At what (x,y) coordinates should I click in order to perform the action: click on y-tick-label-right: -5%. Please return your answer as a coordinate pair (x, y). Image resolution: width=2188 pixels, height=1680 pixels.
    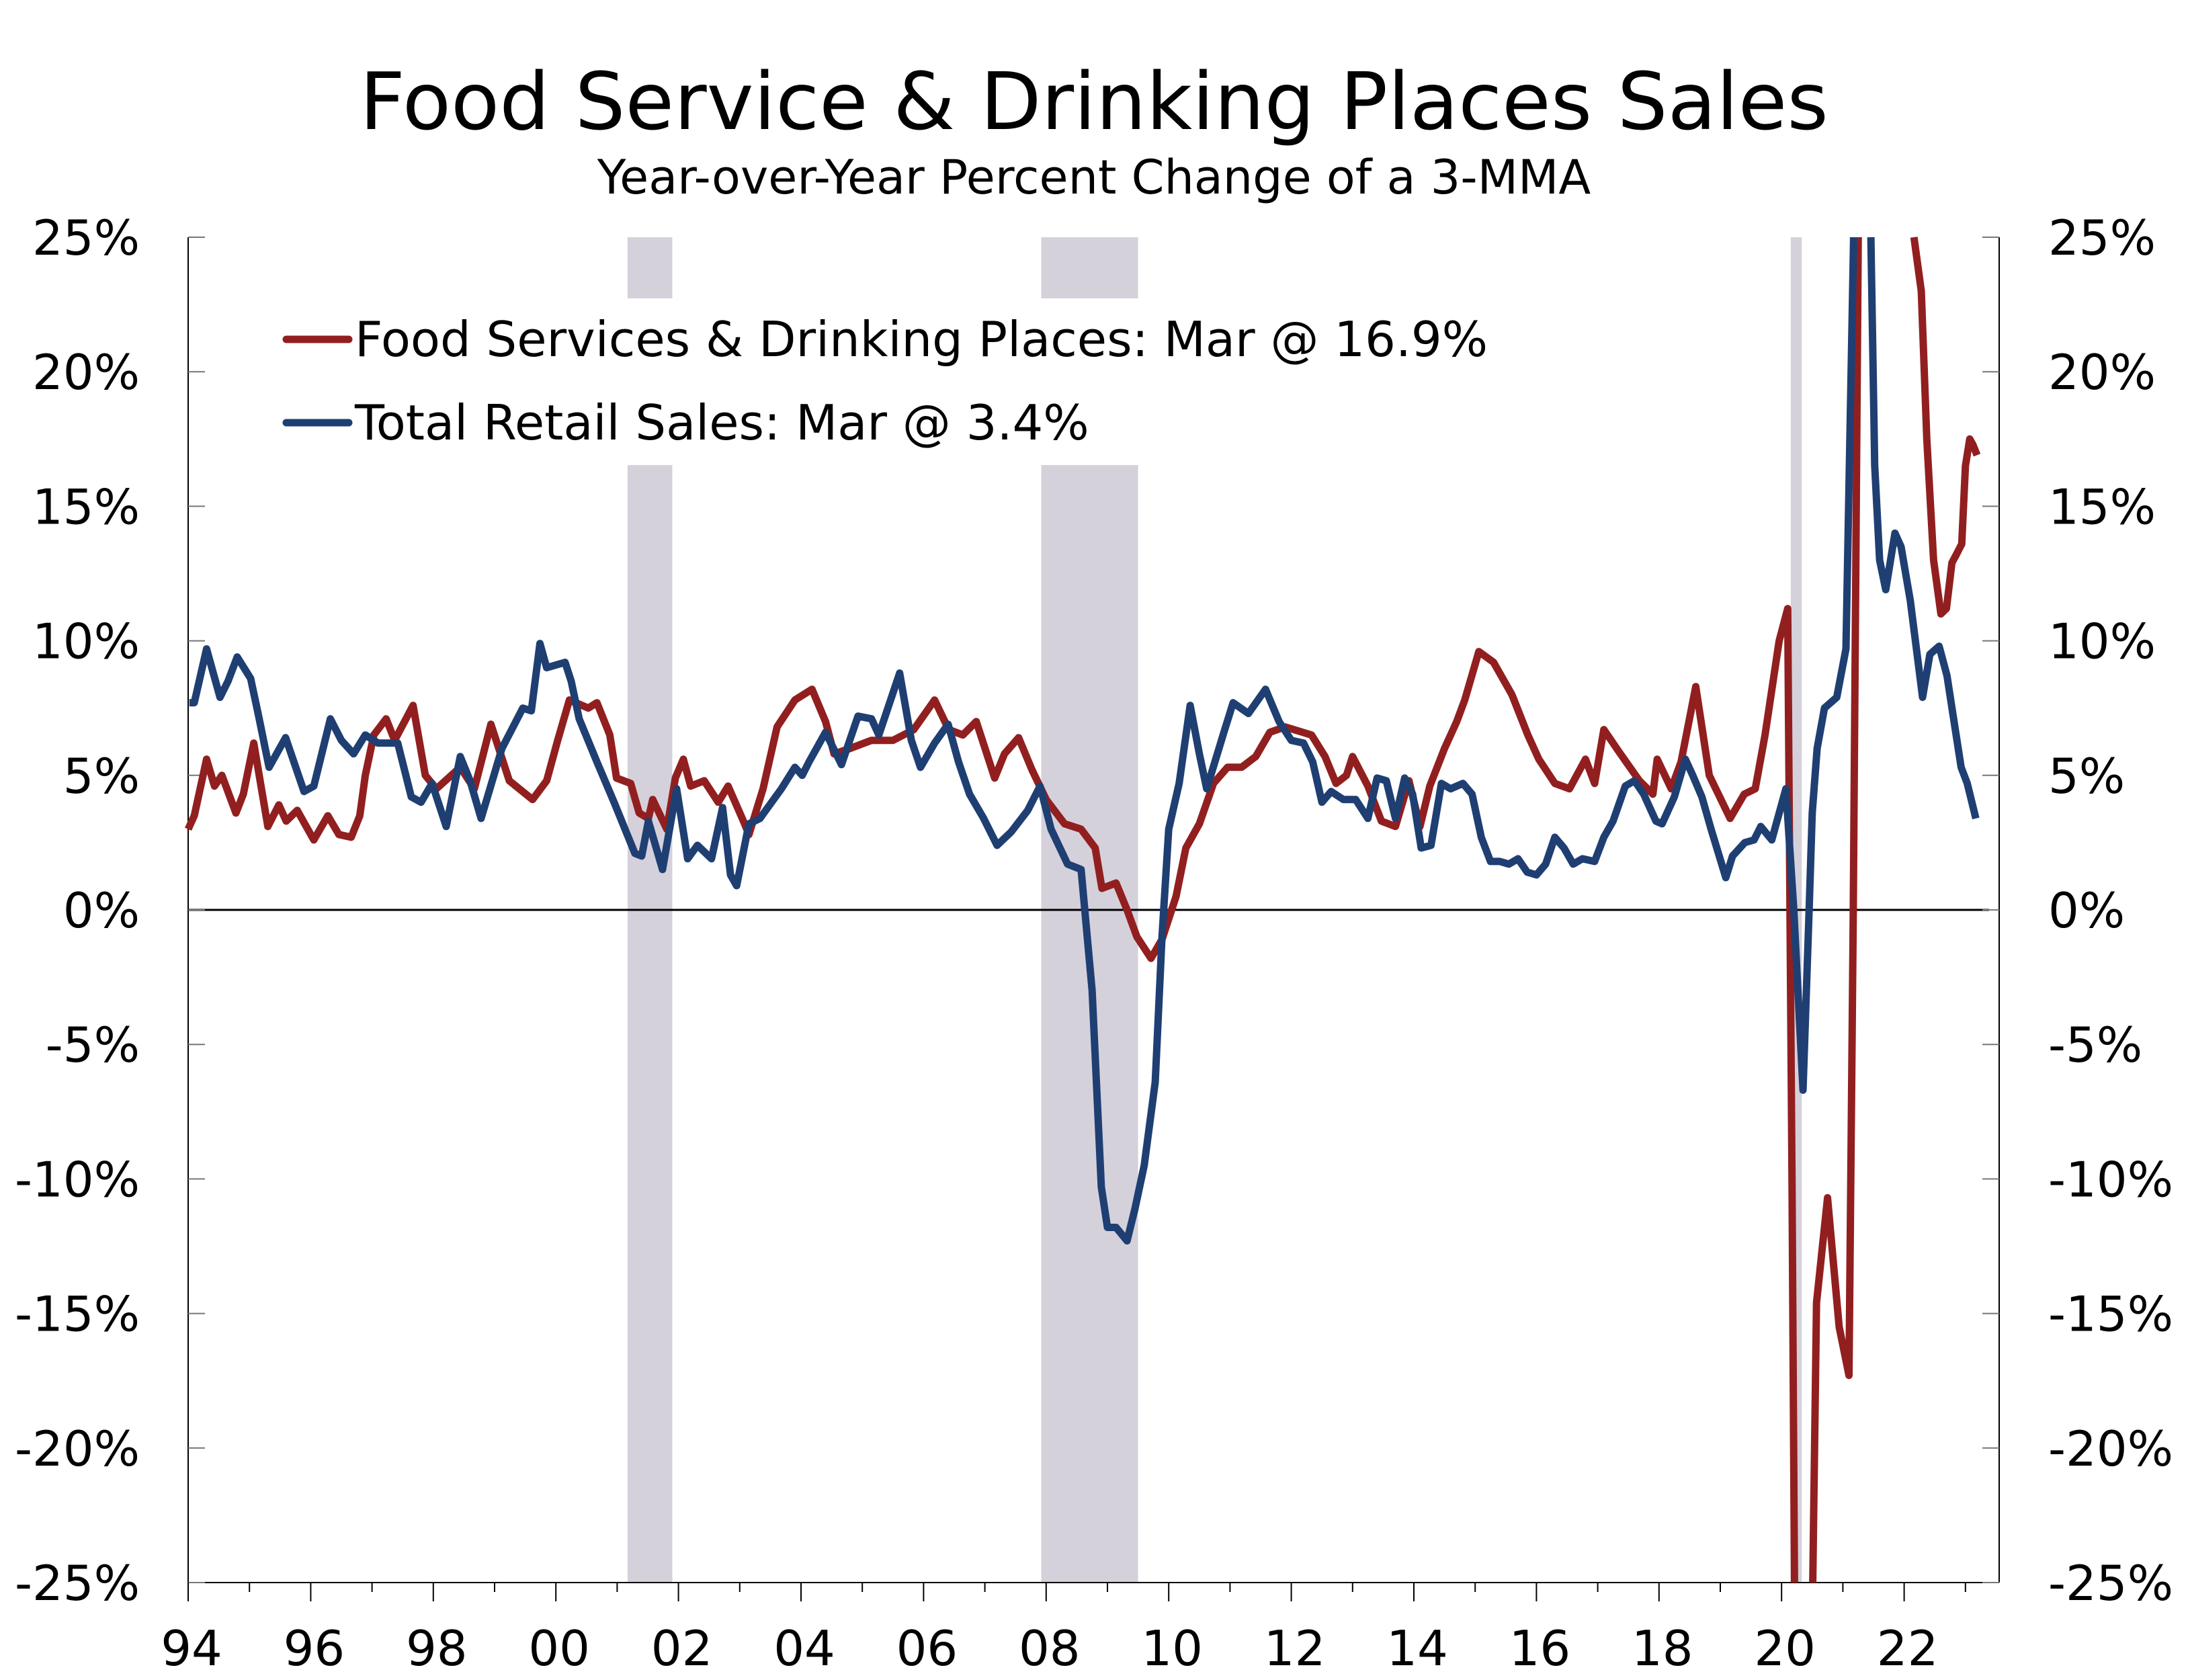
    Looking at the image, I should click on (2095, 1045).